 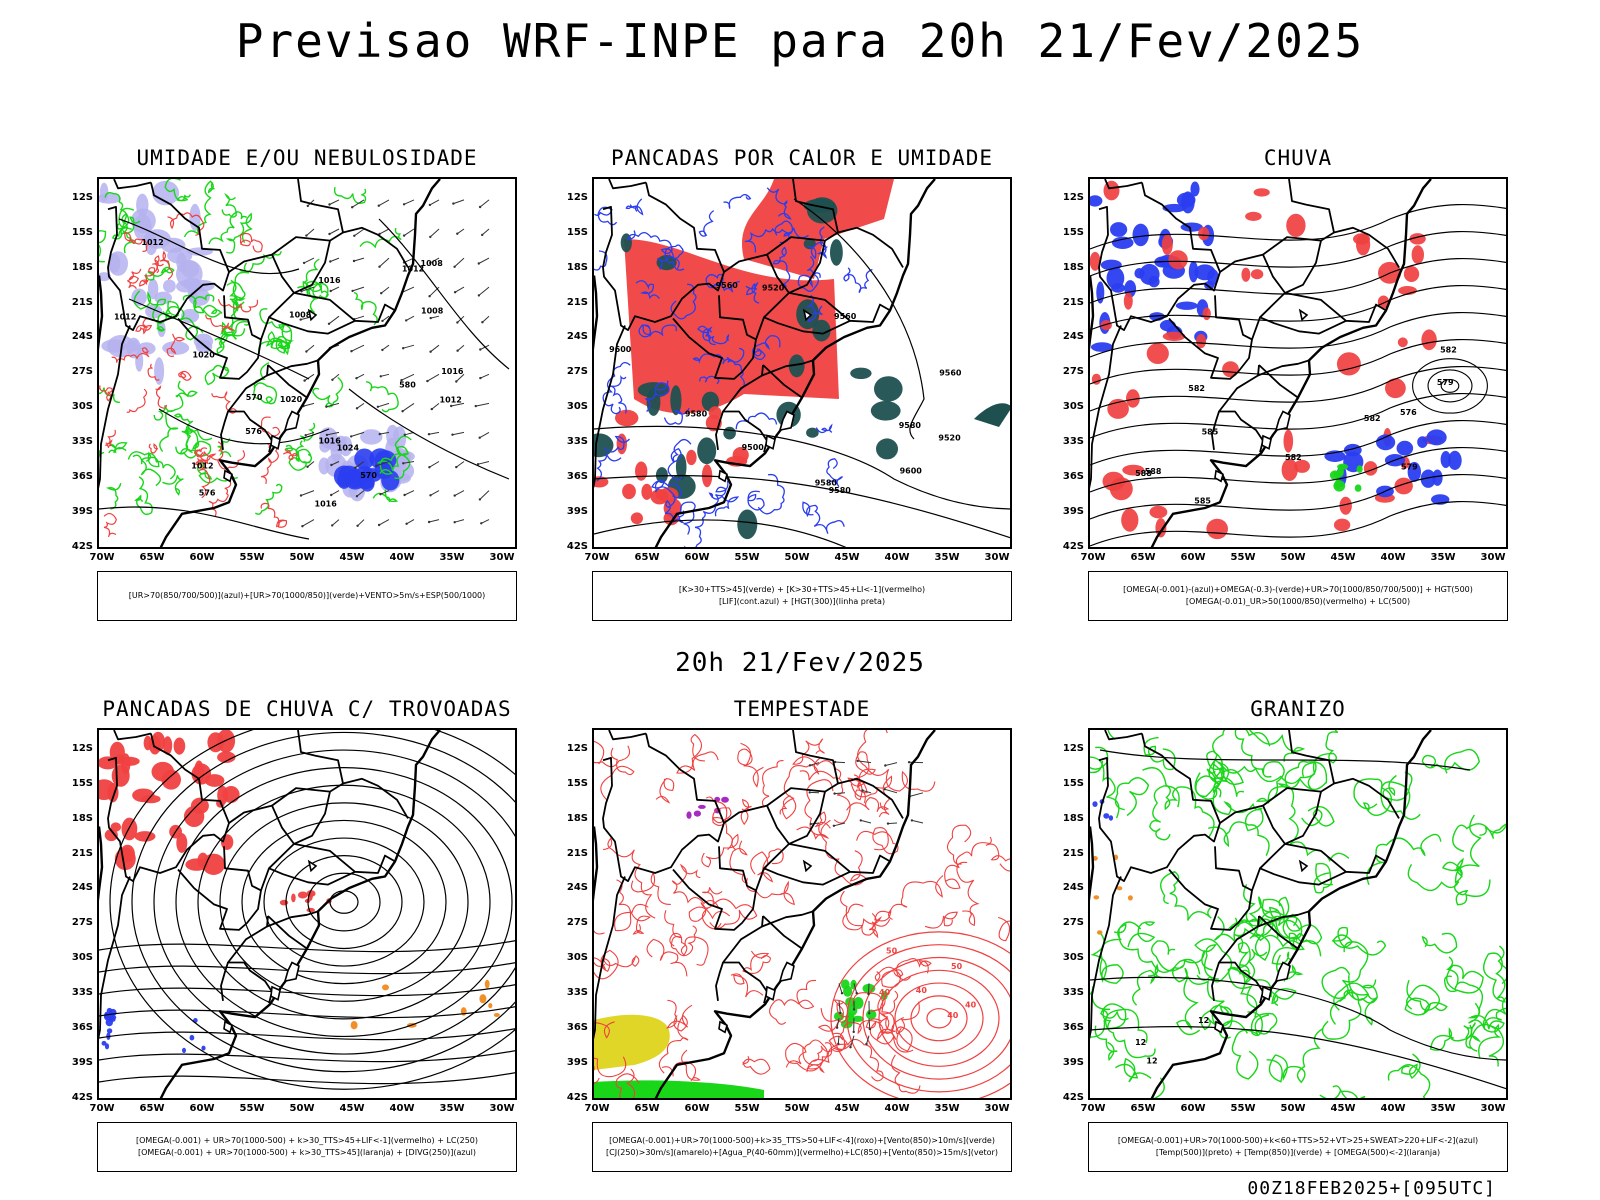 What do you see at coordinates (102, 557) in the screenshot?
I see `longitude-tick-label: 70W` at bounding box center [102, 557].